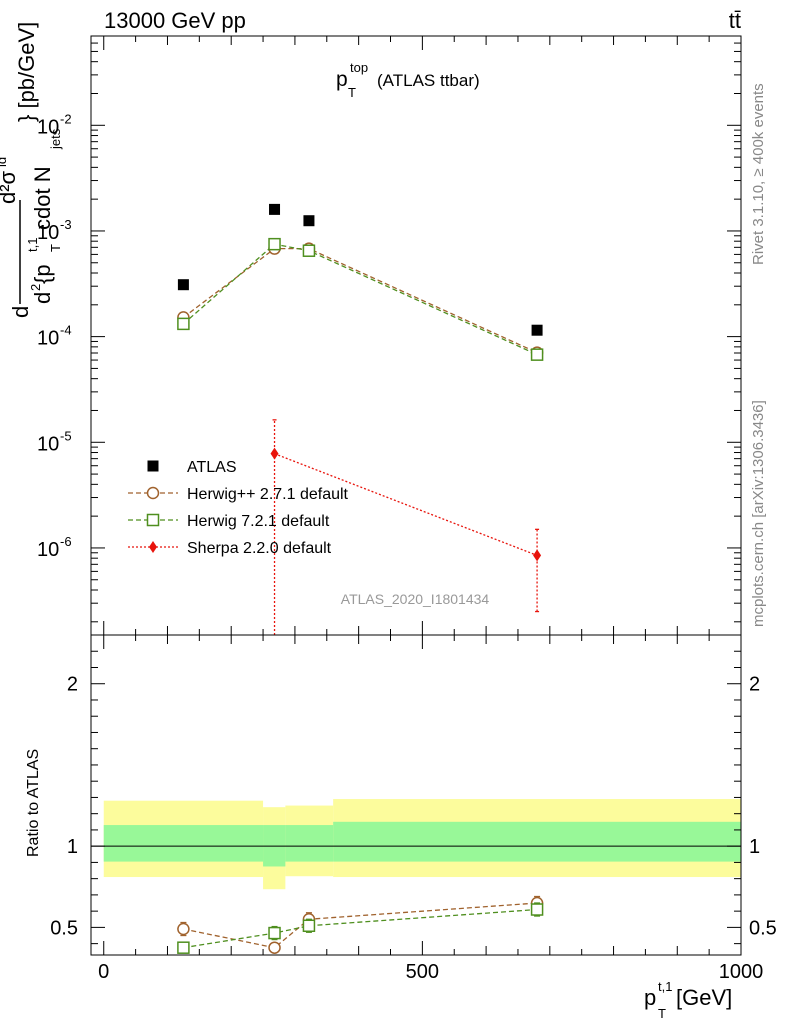 The width and height of the screenshot is (786, 1024). What do you see at coordinates (66, 224) in the screenshot?
I see `y-tick-label-exponent: -3` at bounding box center [66, 224].